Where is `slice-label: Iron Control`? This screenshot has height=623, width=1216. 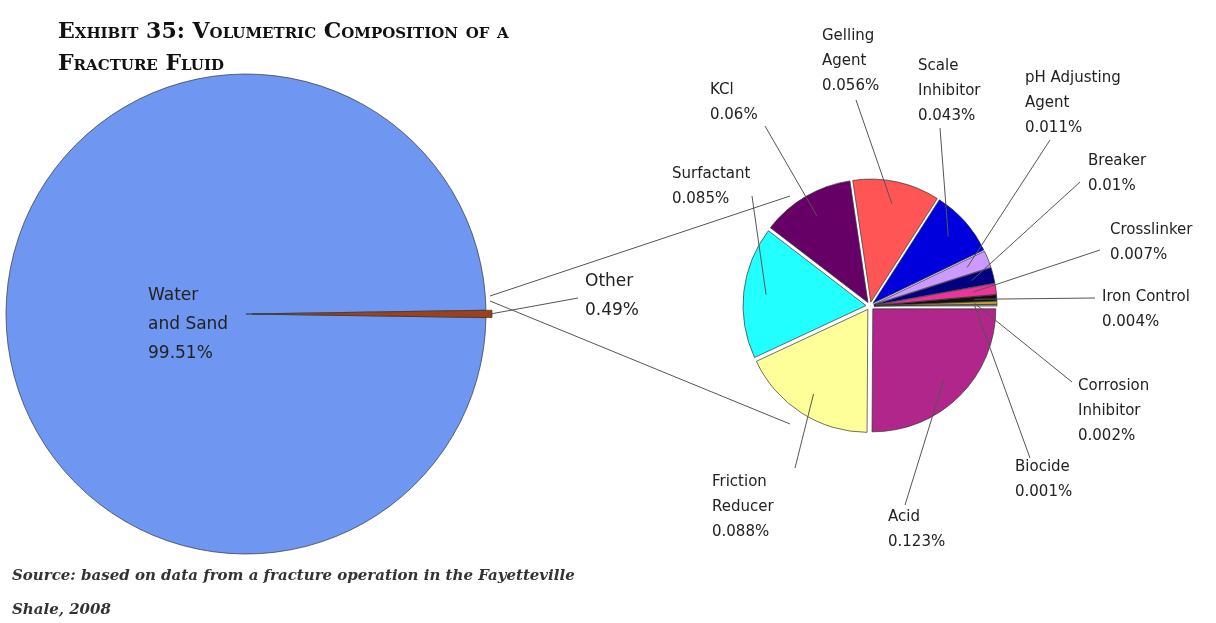
slice-label: Iron Control is located at coordinates (1146, 296).